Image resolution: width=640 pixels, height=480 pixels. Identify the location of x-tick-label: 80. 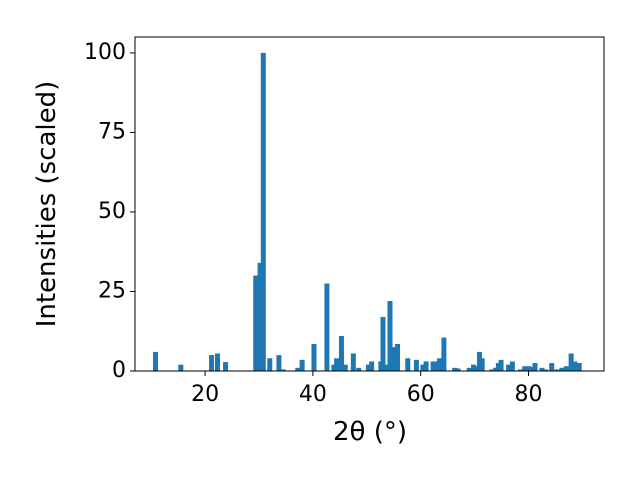
(529, 394).